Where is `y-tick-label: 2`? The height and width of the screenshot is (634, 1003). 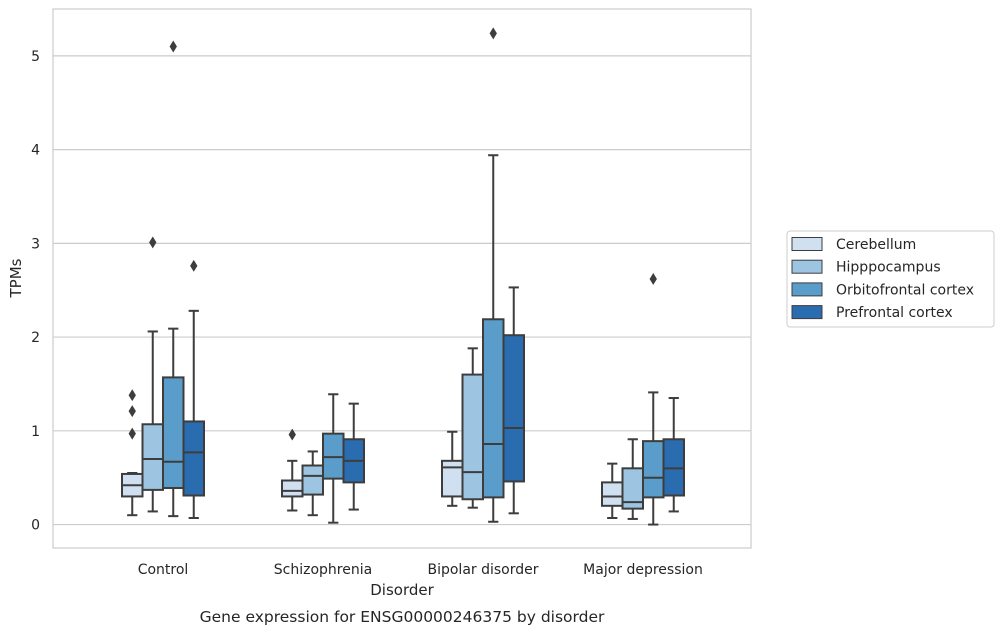 y-tick-label: 2 is located at coordinates (35, 338).